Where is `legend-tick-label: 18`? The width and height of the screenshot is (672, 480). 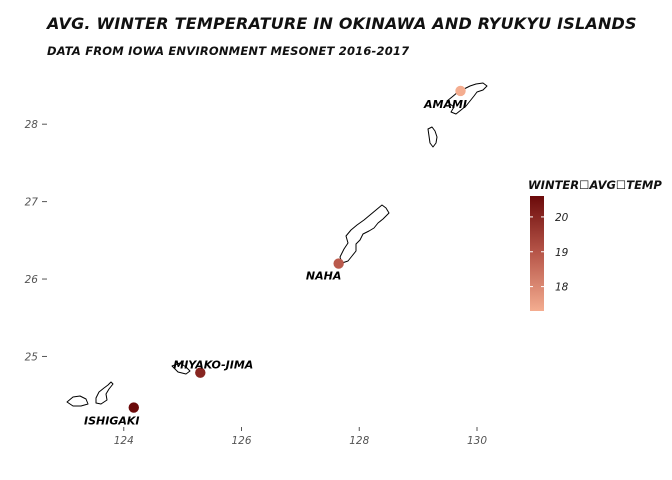
legend-tick-label: 18 is located at coordinates (562, 288).